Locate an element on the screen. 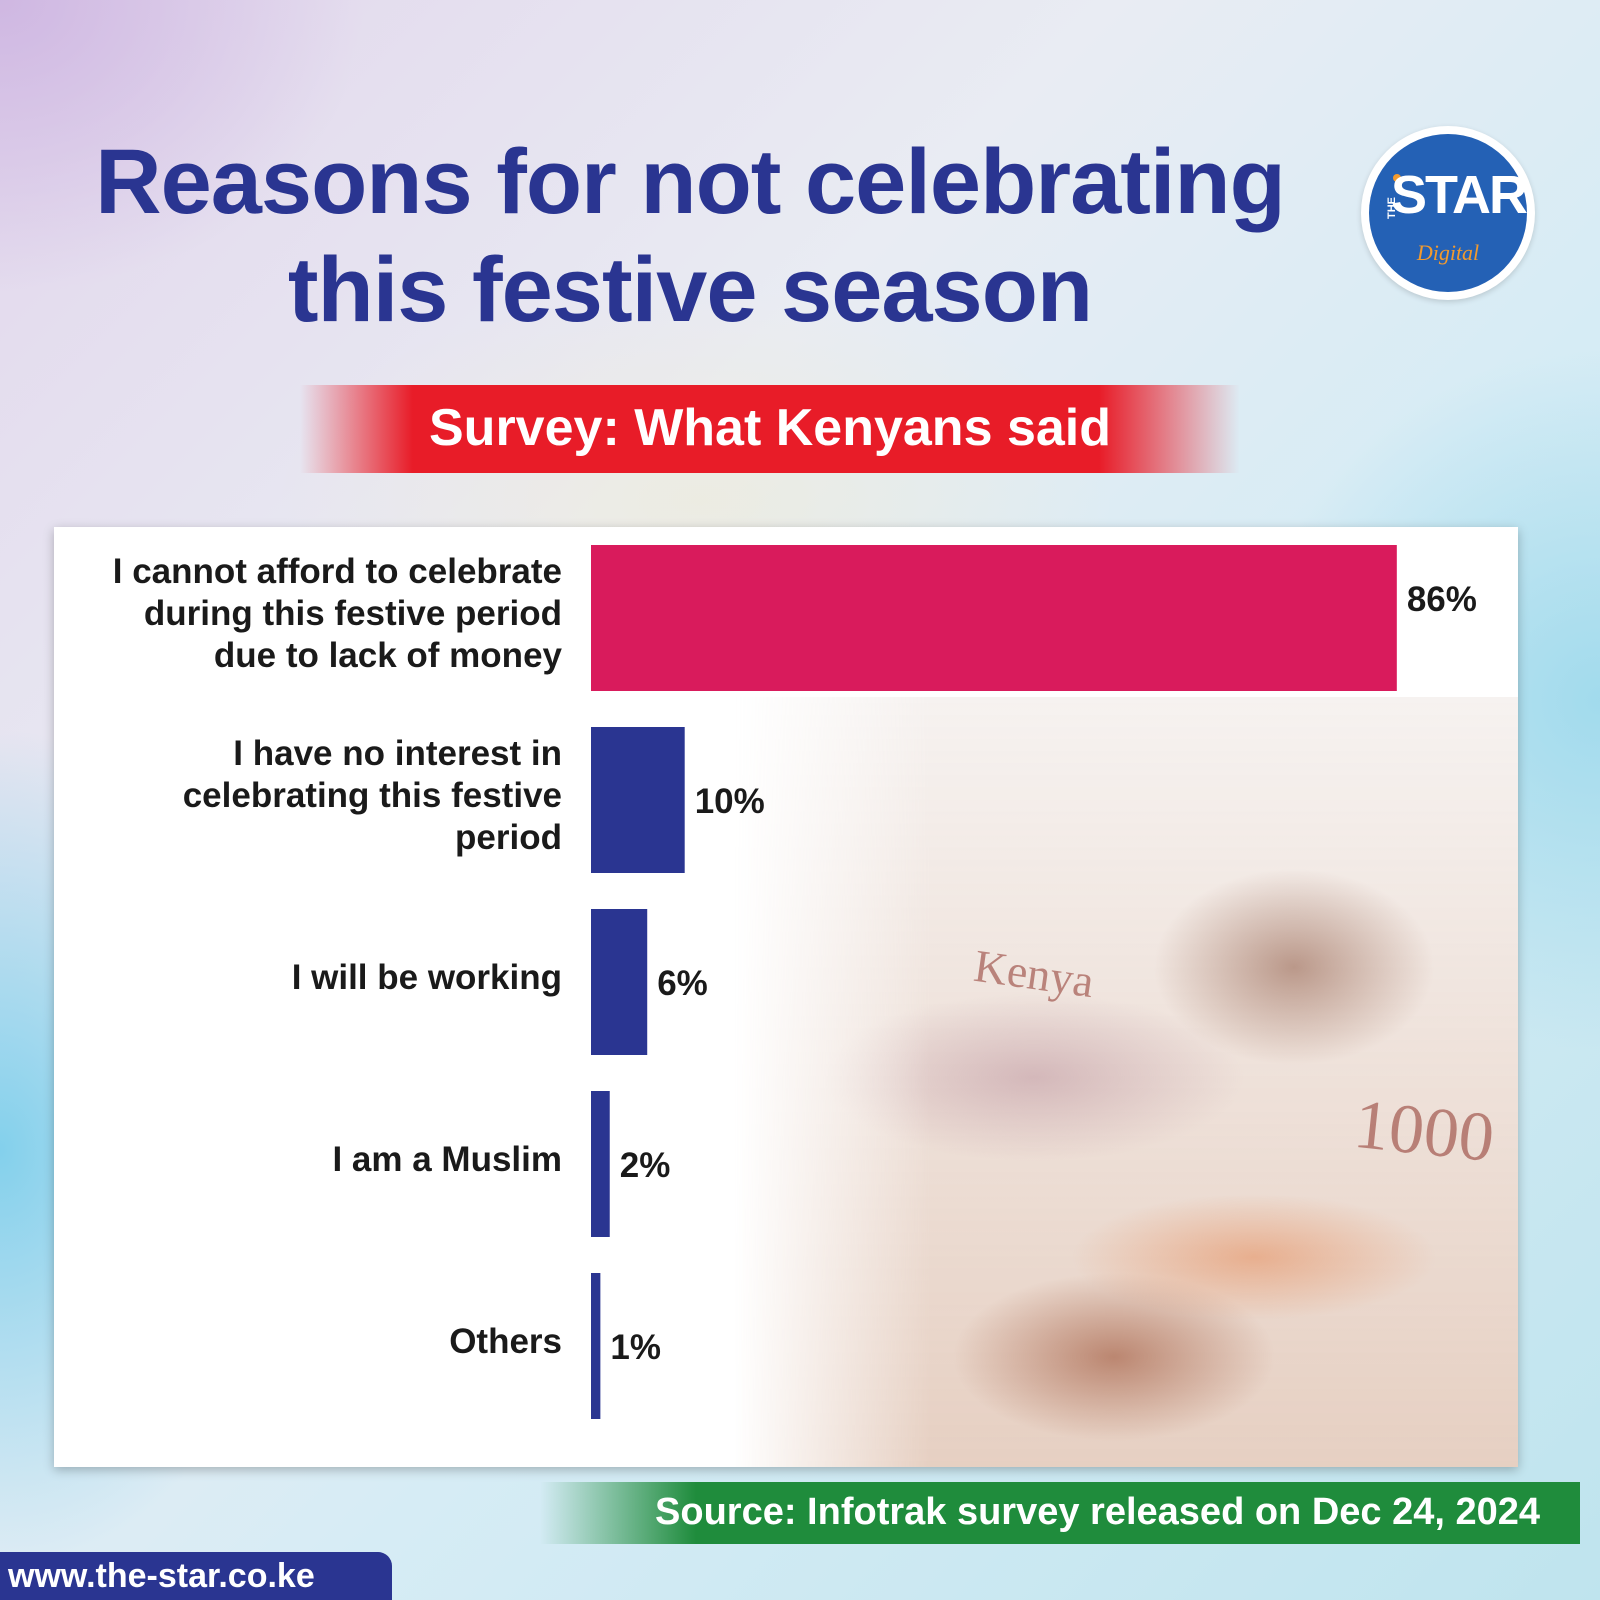  the-star-digital-logo: THE STAR Digital is located at coordinates (1448, 213).